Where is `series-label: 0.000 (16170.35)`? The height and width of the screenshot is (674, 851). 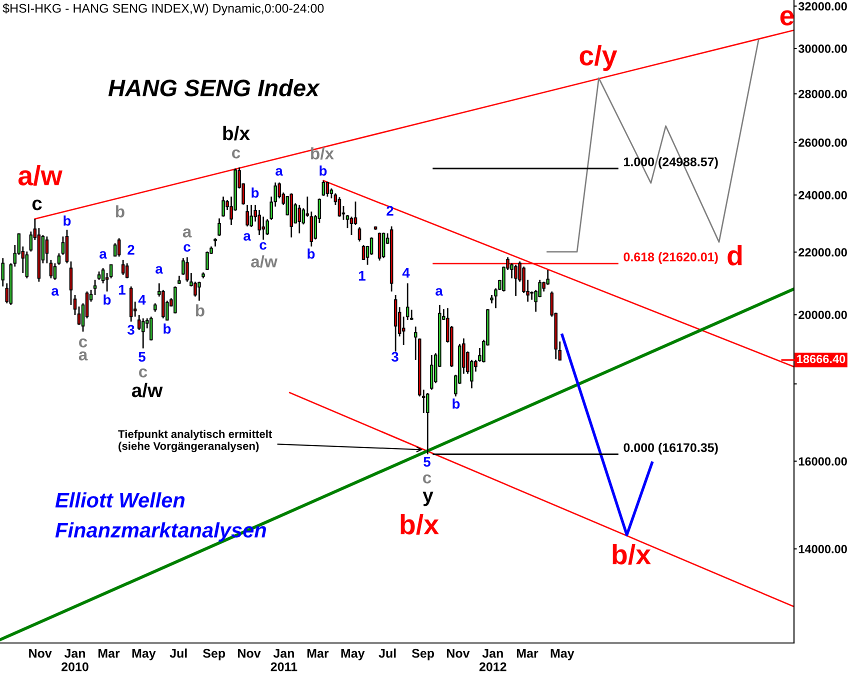 series-label: 0.000 (16170.35) is located at coordinates (671, 448).